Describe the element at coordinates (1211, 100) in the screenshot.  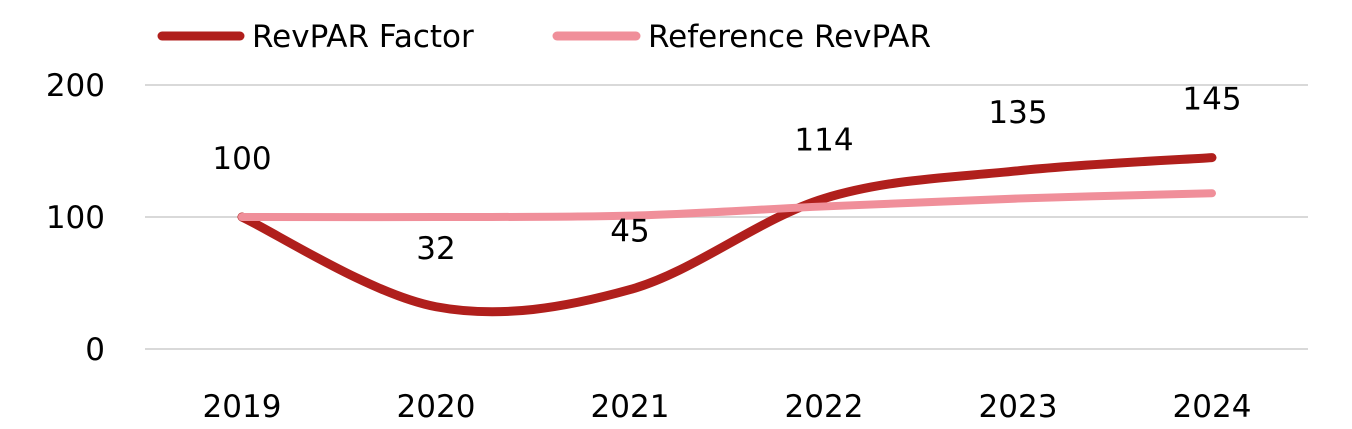
I see `data-label: 145` at that location.